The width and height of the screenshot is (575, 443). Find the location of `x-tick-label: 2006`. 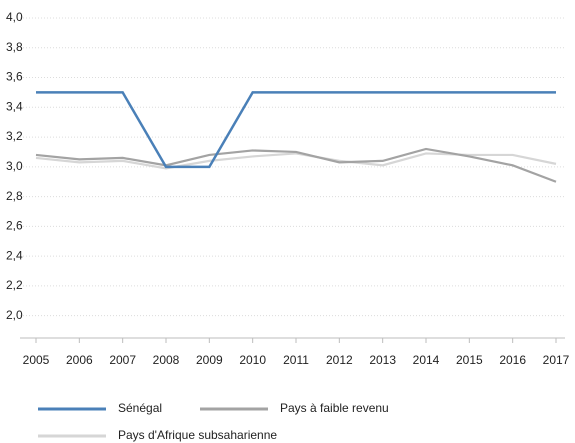

x-tick-label: 2006 is located at coordinates (79, 360).